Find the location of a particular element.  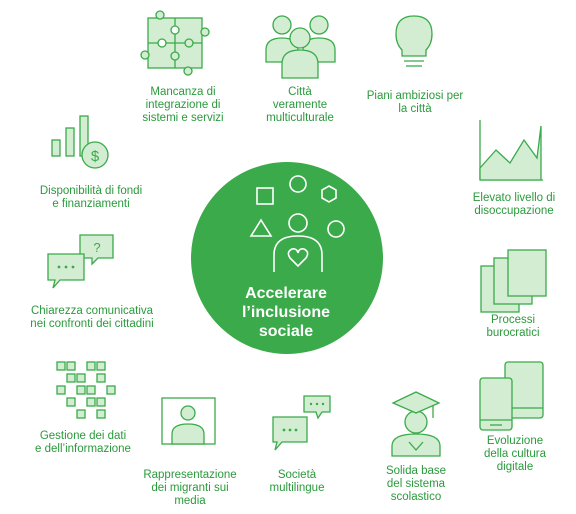

label-line: sistemi e servizi is located at coordinates (183, 118).